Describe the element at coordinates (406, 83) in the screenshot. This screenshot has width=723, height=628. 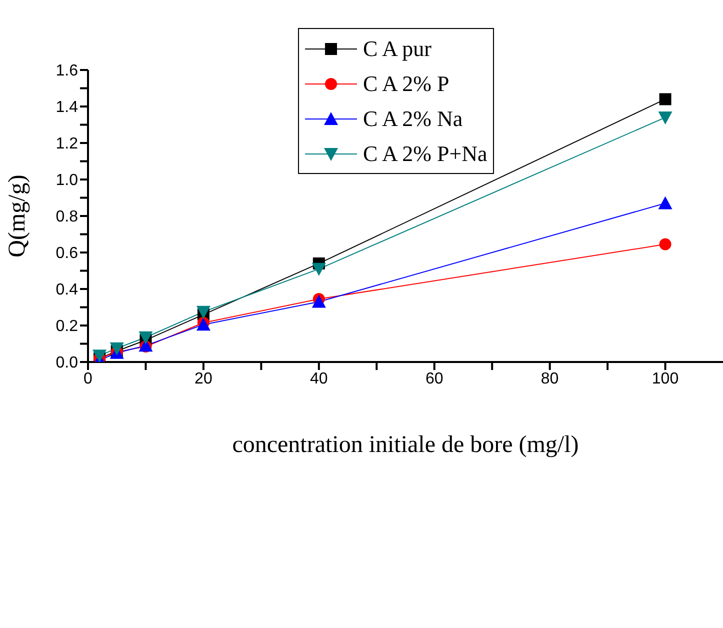
I see `legend-label: C A 2% P` at that location.